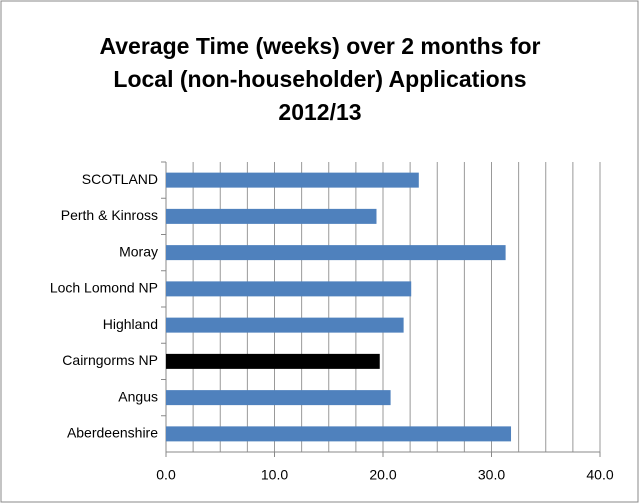 Image resolution: width=640 pixels, height=504 pixels. Describe the element at coordinates (382, 475) in the screenshot. I see `x-tick-label: 20.0` at that location.